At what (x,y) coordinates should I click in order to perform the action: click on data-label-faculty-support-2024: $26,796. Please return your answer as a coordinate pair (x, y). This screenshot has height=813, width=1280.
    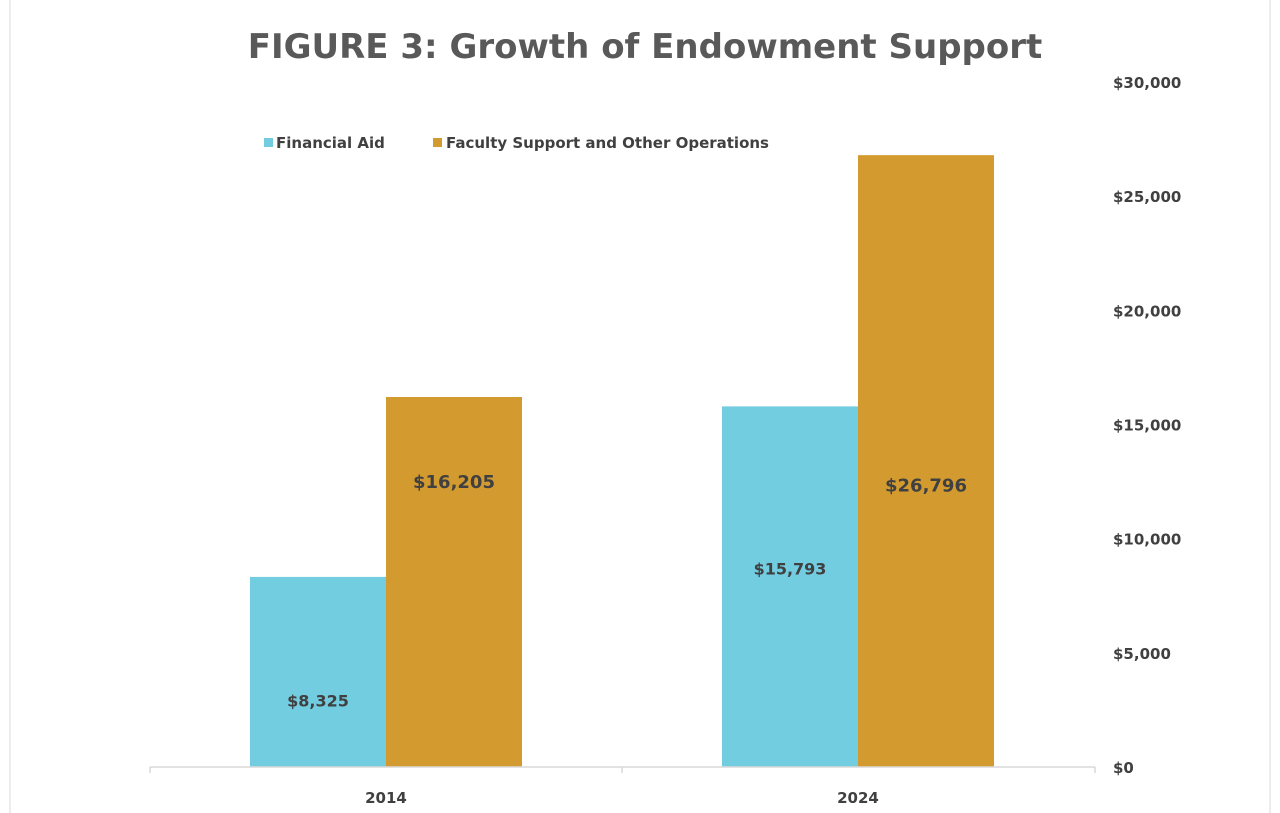
    Looking at the image, I should click on (926, 486).